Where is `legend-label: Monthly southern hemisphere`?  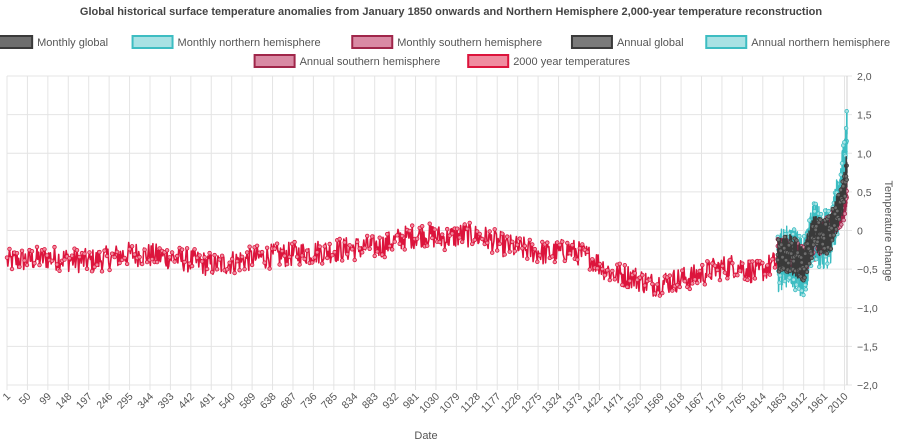 legend-label: Monthly southern hemisphere is located at coordinates (469, 43).